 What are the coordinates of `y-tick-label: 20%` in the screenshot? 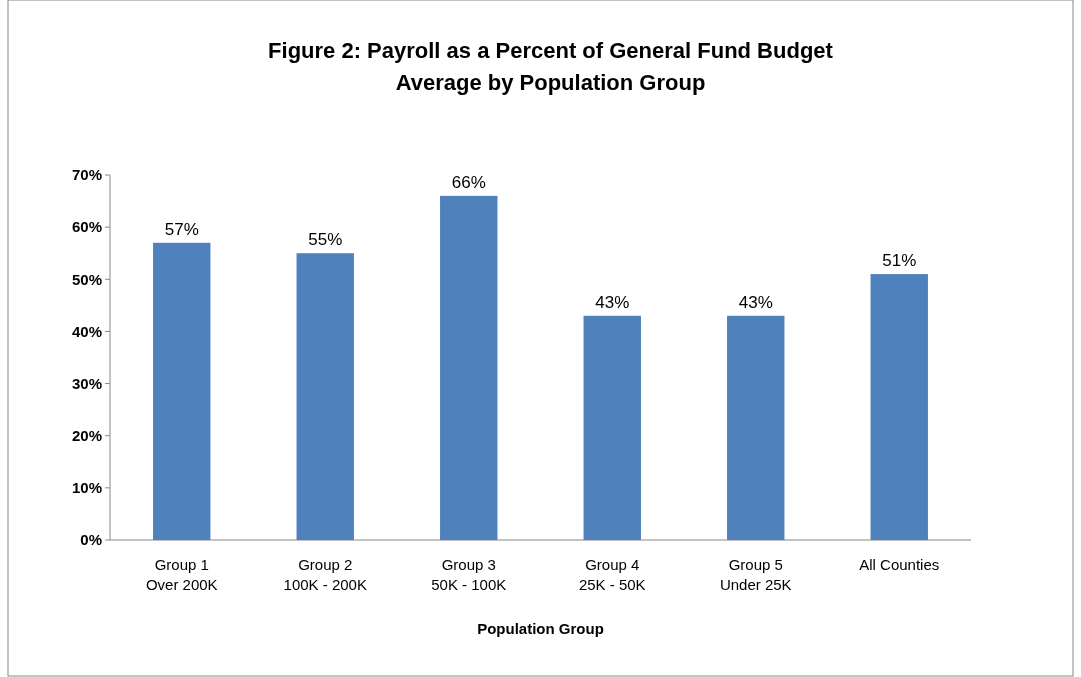 It's located at (86, 435).